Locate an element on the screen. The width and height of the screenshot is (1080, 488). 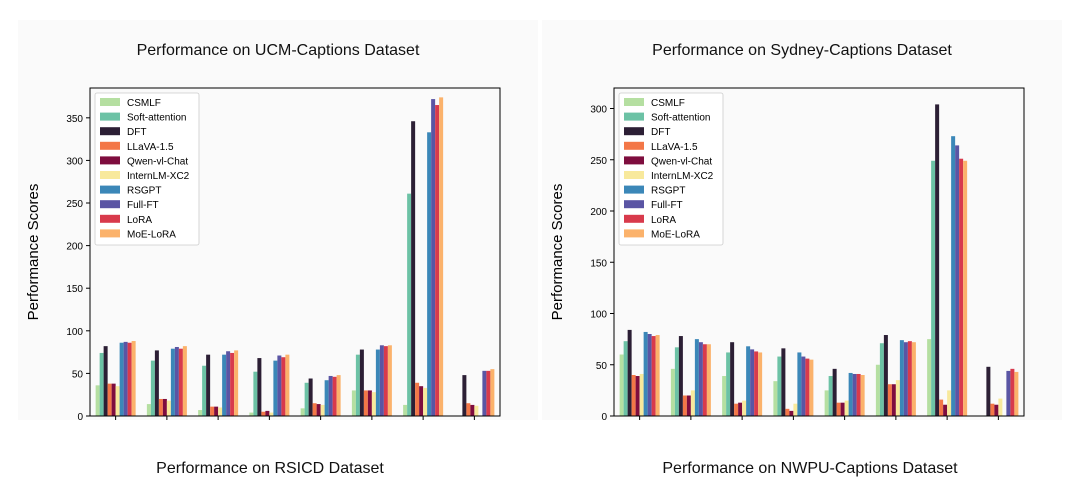
legend-label-qwen-vl-chat: Qwen-vl-Chat is located at coordinates (157, 161).